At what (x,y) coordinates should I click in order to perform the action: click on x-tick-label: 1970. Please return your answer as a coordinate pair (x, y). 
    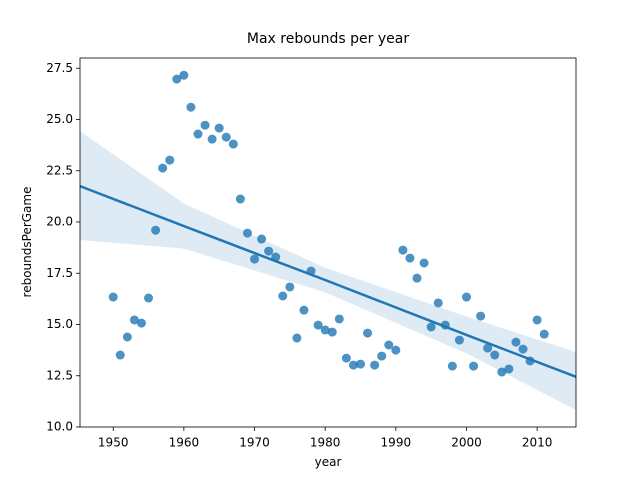
    Looking at the image, I should click on (254, 443).